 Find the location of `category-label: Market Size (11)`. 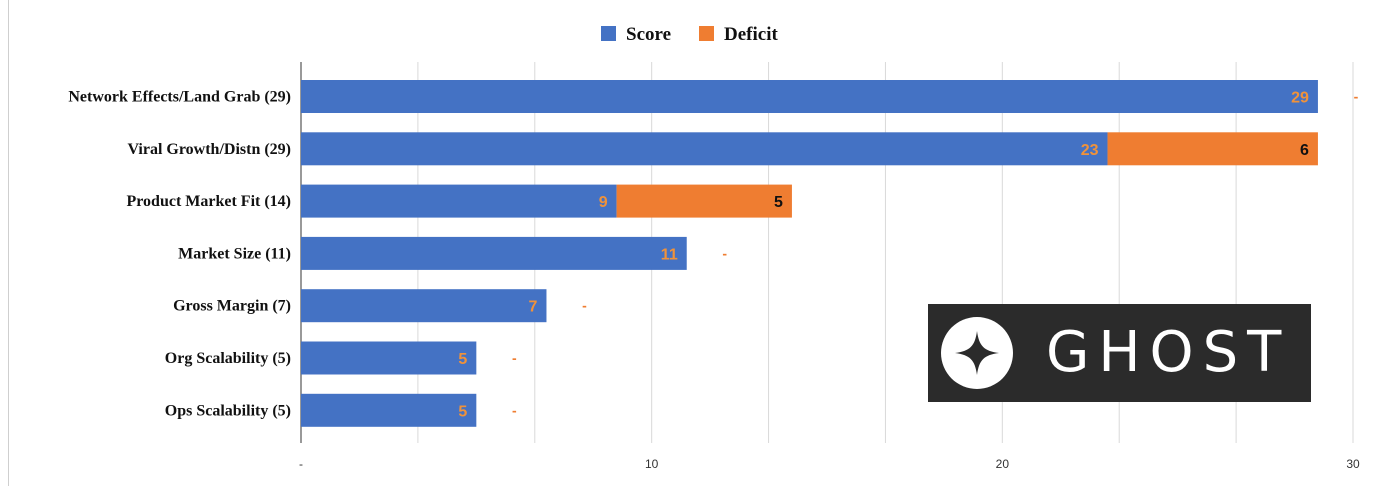

category-label: Market Size (11) is located at coordinates (234, 253).